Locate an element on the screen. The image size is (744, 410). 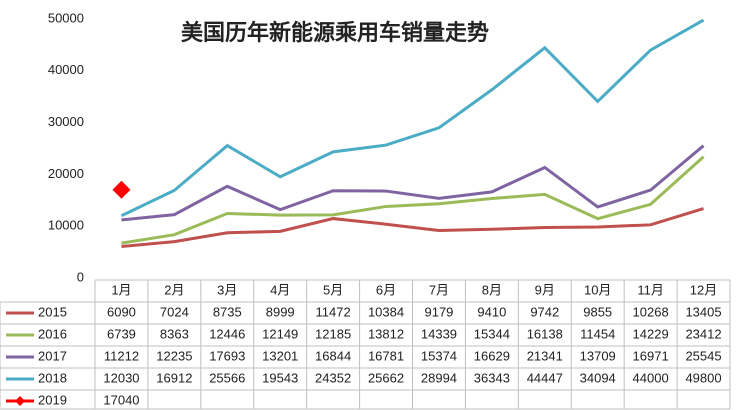
table-value: 12185 is located at coordinates (333, 333).